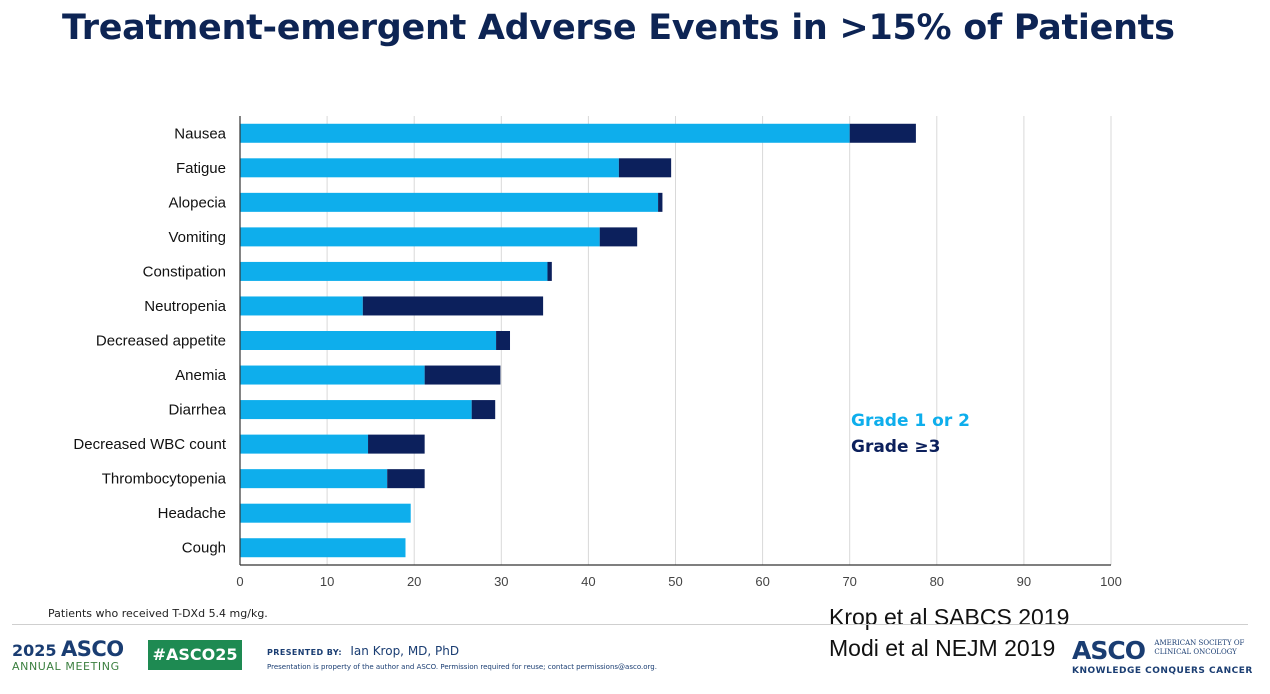 This screenshot has height=694, width=1270. I want to click on bar-diarrhea-grade-3-plus, so click(483, 410).